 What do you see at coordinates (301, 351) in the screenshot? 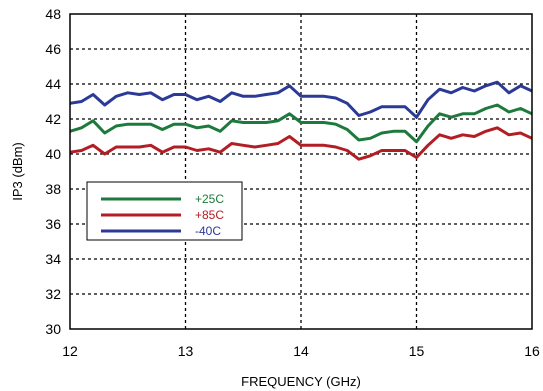
I see `x-tick-label: 14` at bounding box center [301, 351].